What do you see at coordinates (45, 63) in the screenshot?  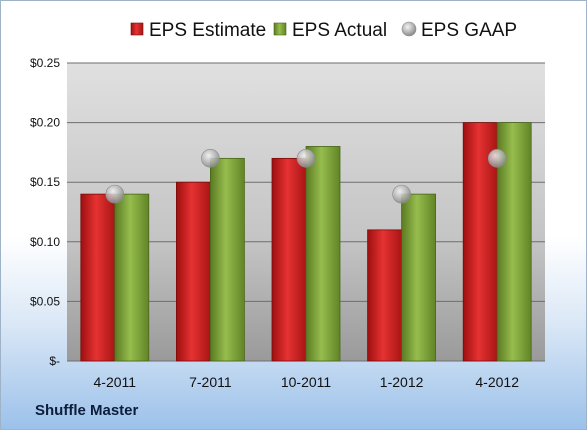 I see `y-tick-label: $0.25` at bounding box center [45, 63].